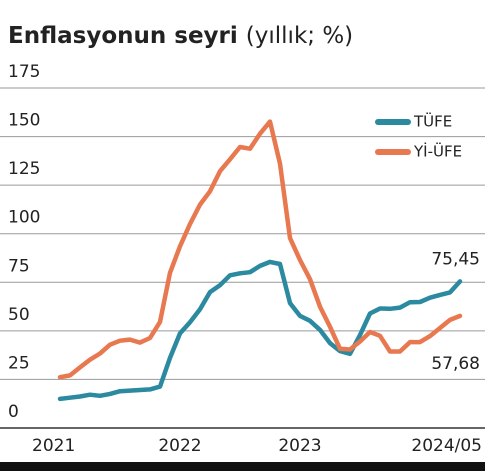 This screenshot has width=485, height=471. Describe the element at coordinates (299, 36) in the screenshot. I see `subtitle: (yıllık; %)` at that location.